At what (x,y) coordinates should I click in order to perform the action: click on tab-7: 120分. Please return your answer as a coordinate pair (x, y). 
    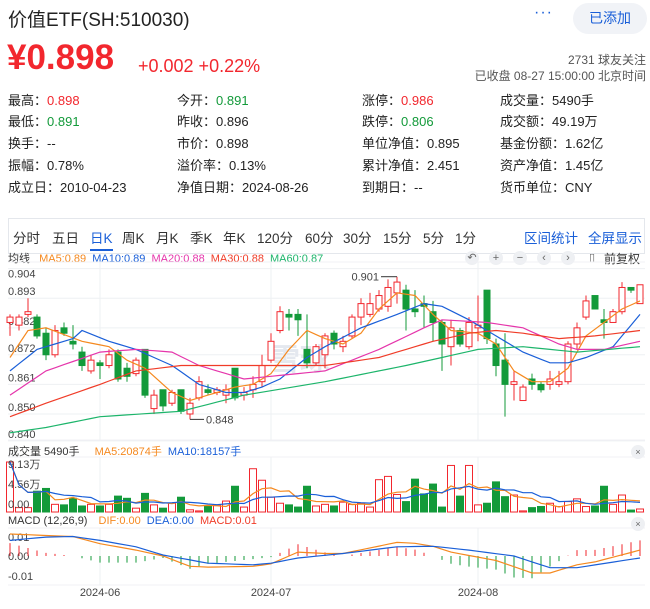
    Looking at the image, I should click on (275, 238).